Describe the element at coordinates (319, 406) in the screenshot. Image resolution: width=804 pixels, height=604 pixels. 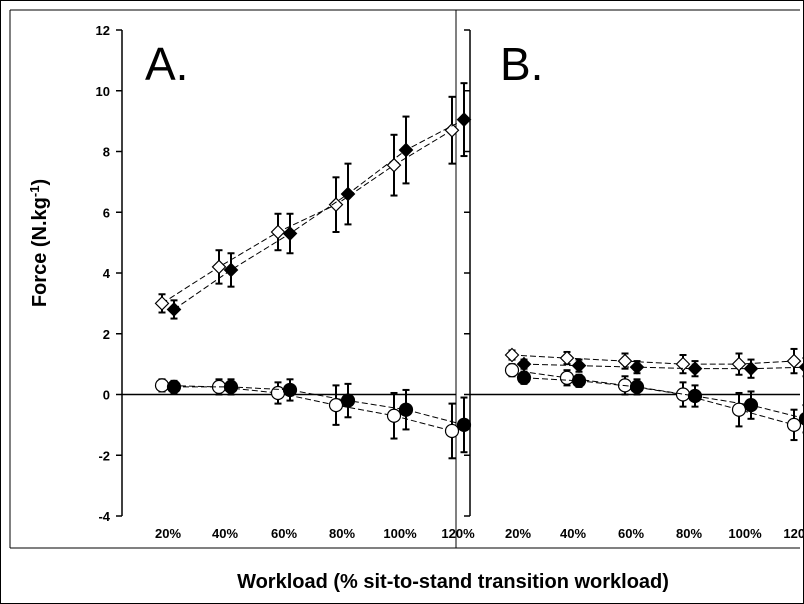
I see `panel-0-series-3-line` at that location.